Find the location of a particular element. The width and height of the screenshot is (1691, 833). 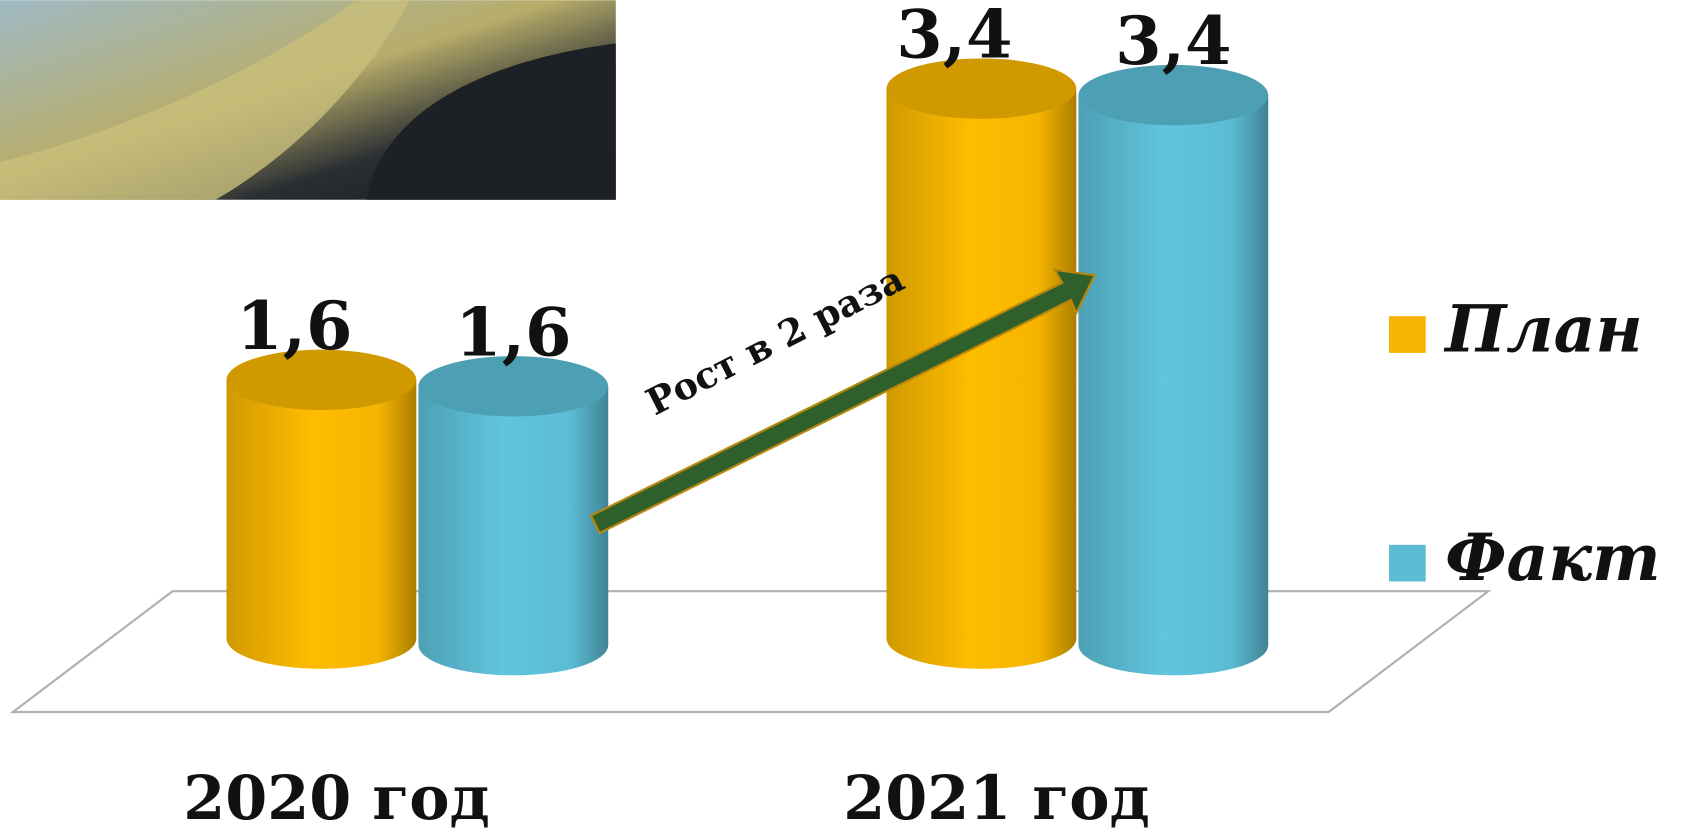

growth-arrow is located at coordinates (843, 401).